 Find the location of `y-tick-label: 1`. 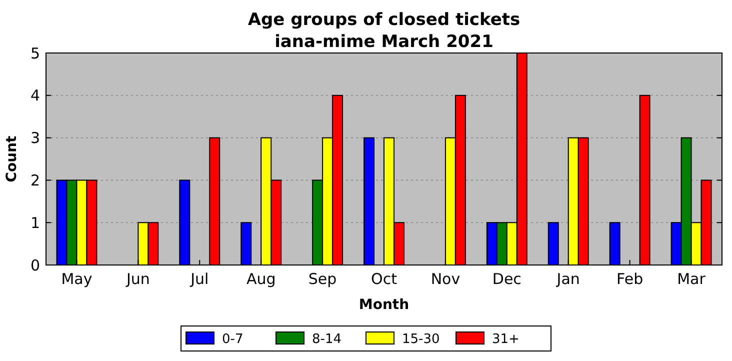

y-tick-label: 1 is located at coordinates (35, 223).